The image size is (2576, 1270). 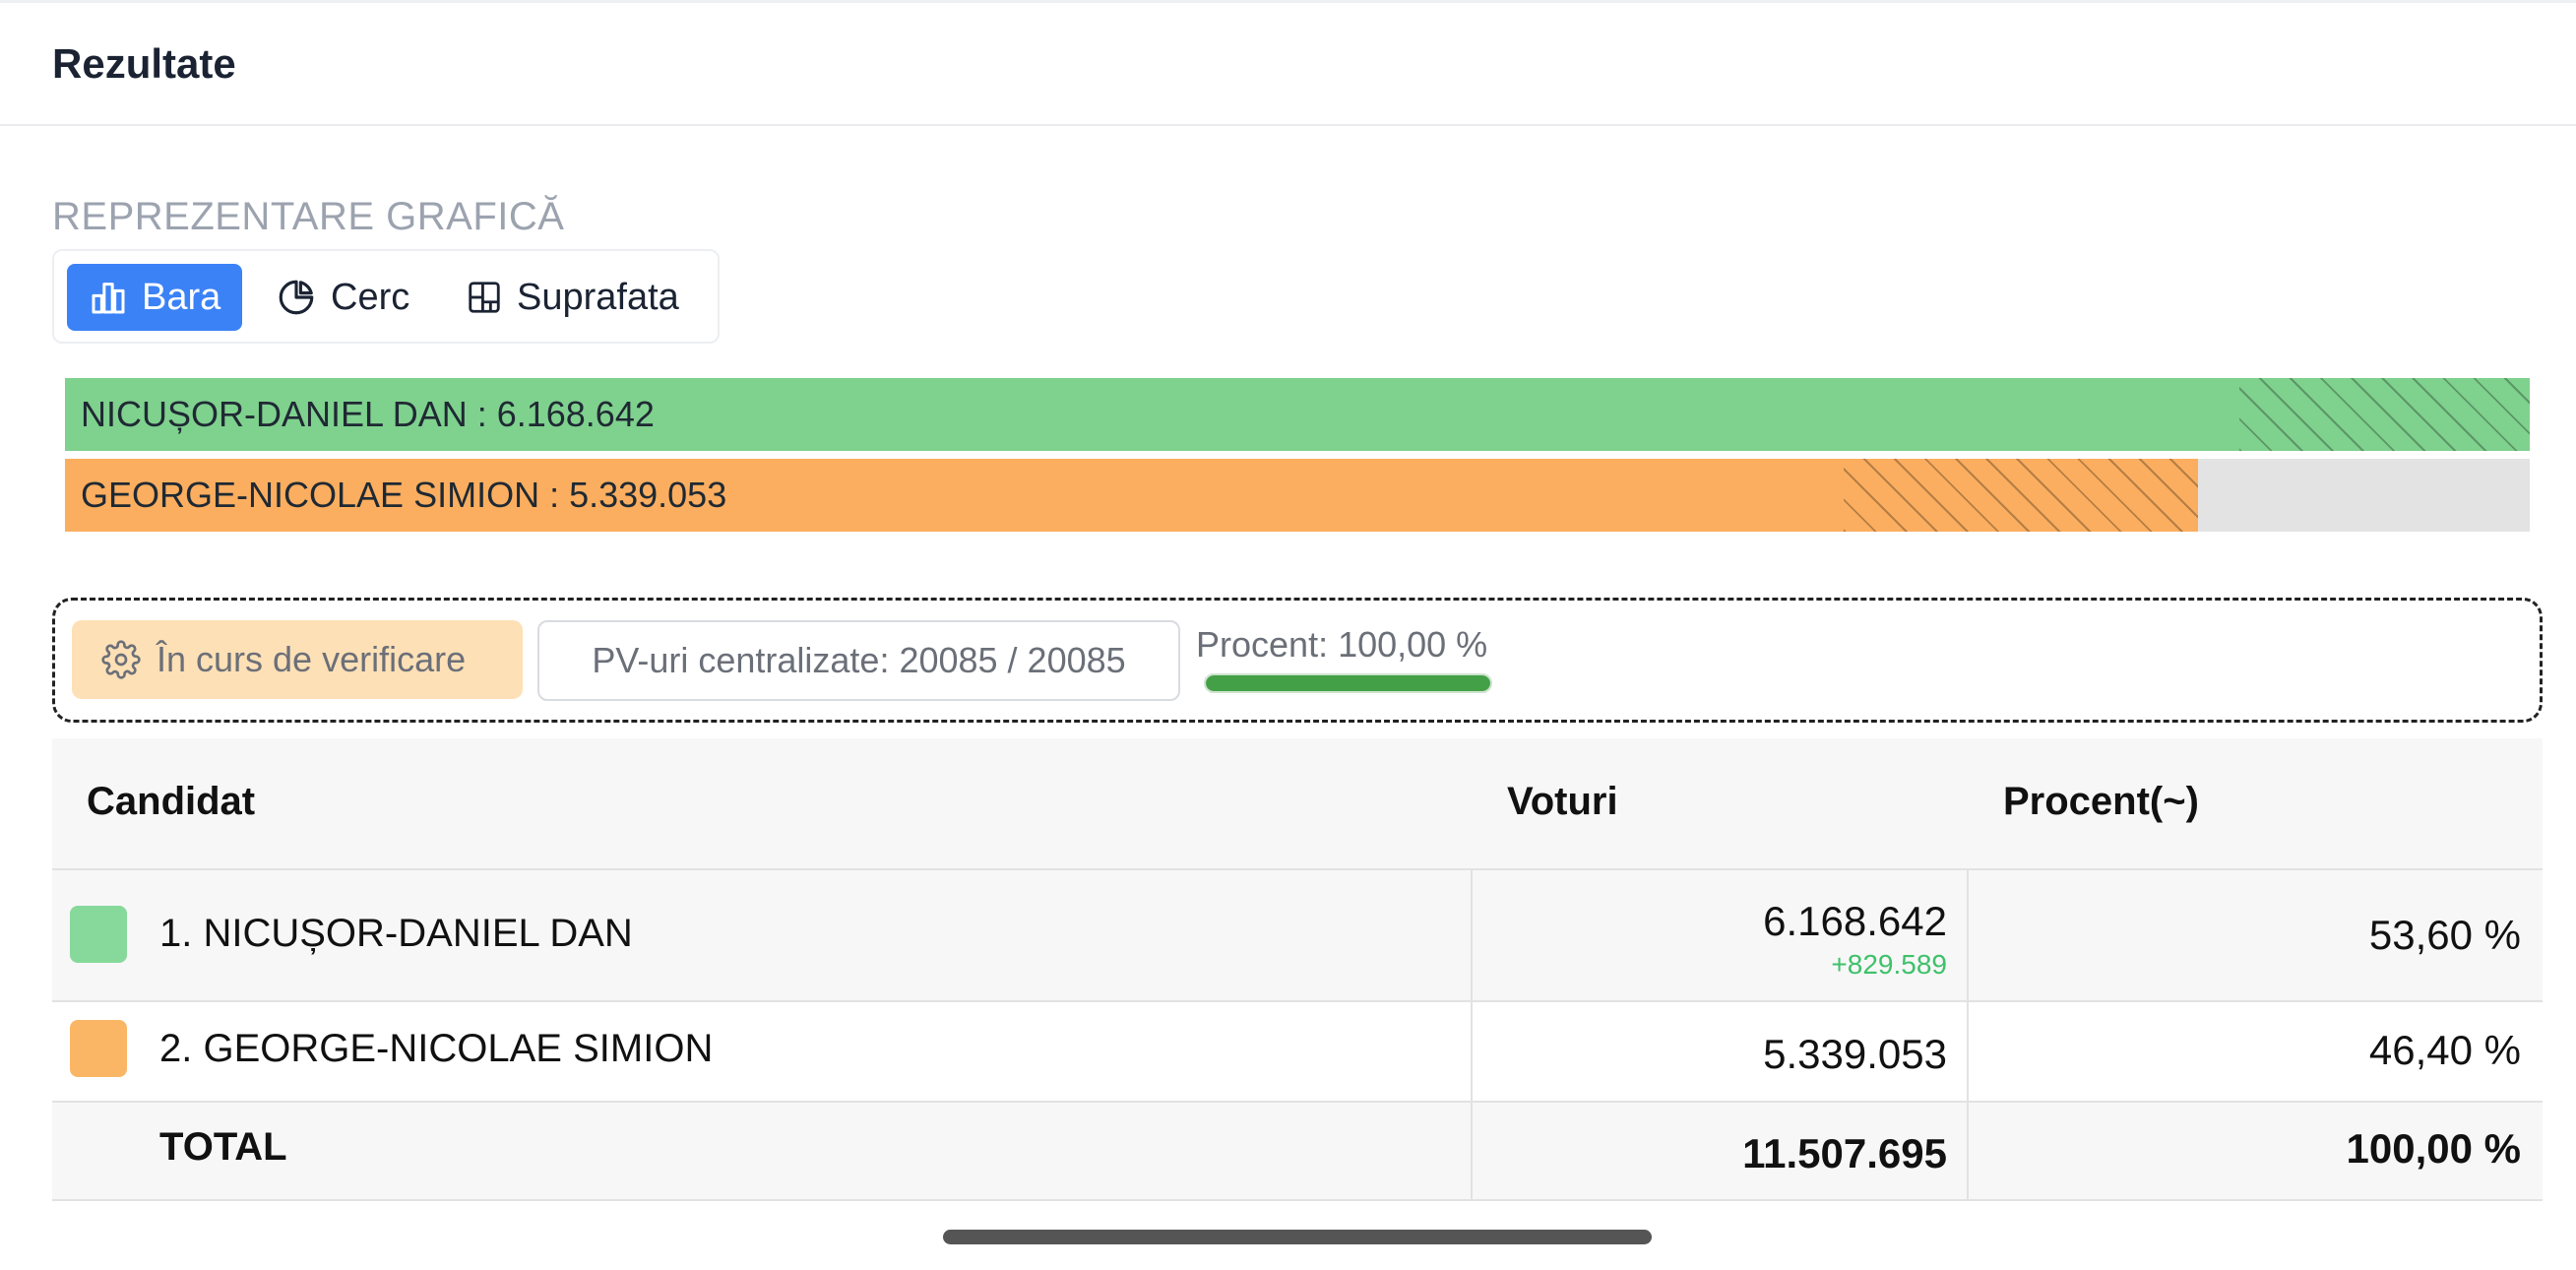 I want to click on bar-nicusor-dan, so click(x=1297, y=414).